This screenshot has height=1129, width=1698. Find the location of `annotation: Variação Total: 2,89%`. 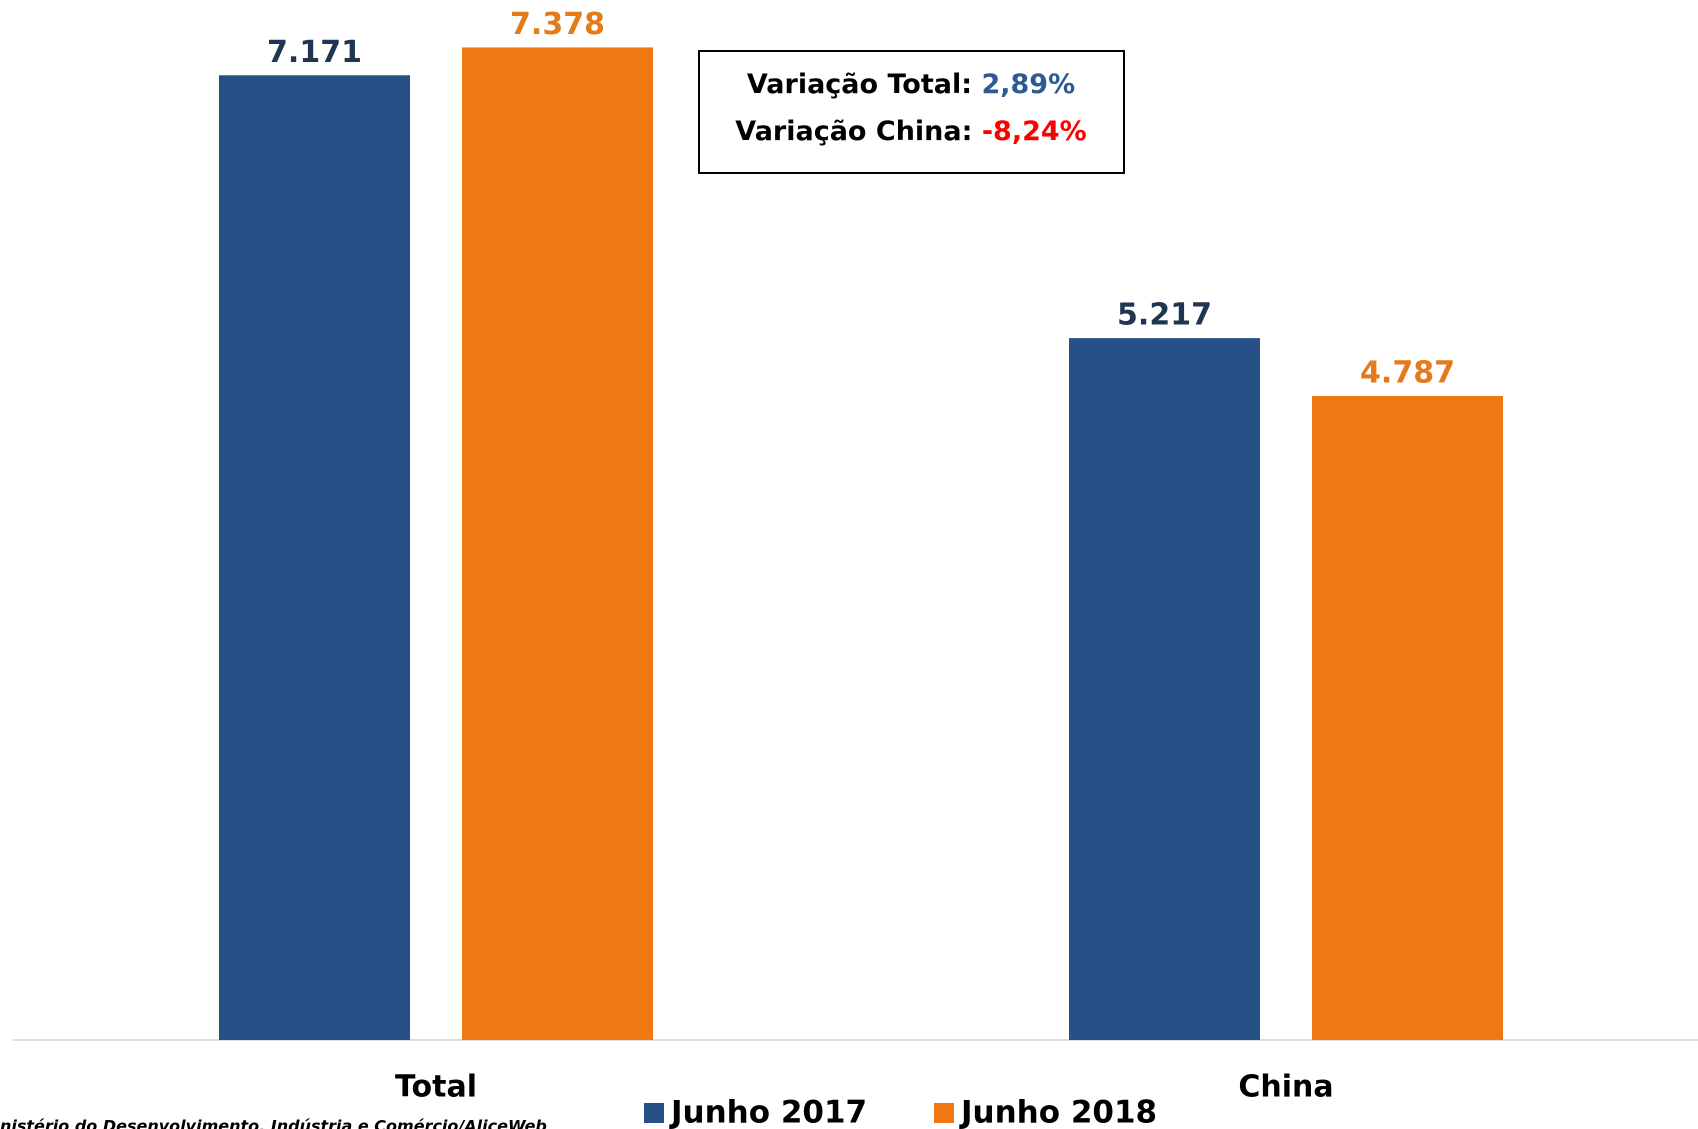

annotation: Variação Total: 2,89% is located at coordinates (911, 84).